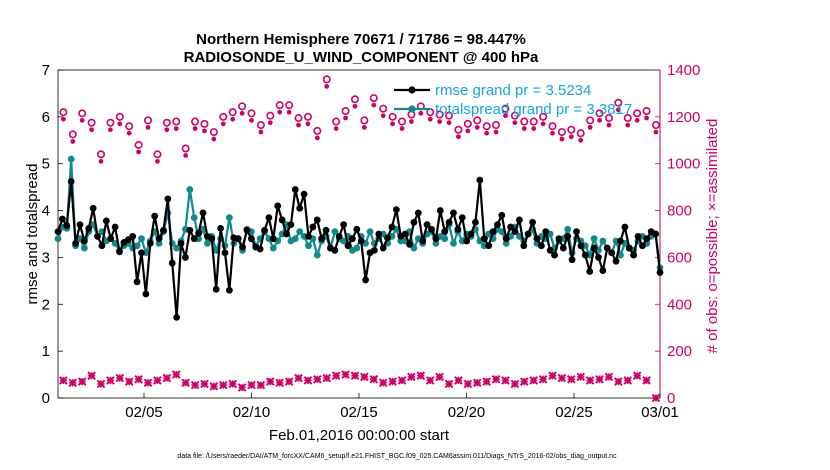  Describe the element at coordinates (52, 234) in the screenshot. I see `y-axis-ticks: 0 1 2 3 4 5 6 7` at that location.